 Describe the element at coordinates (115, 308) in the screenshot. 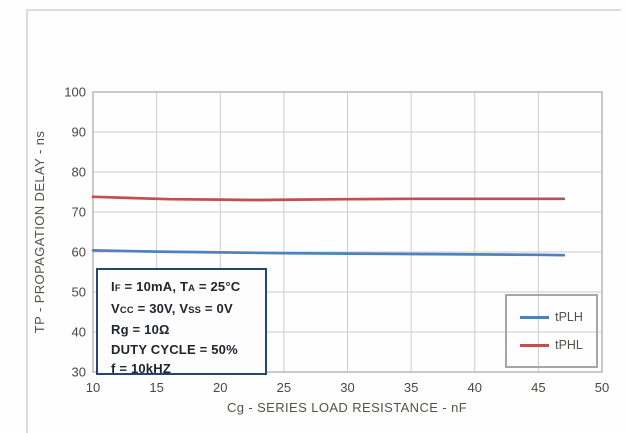

I see `annotation-text: V` at that location.